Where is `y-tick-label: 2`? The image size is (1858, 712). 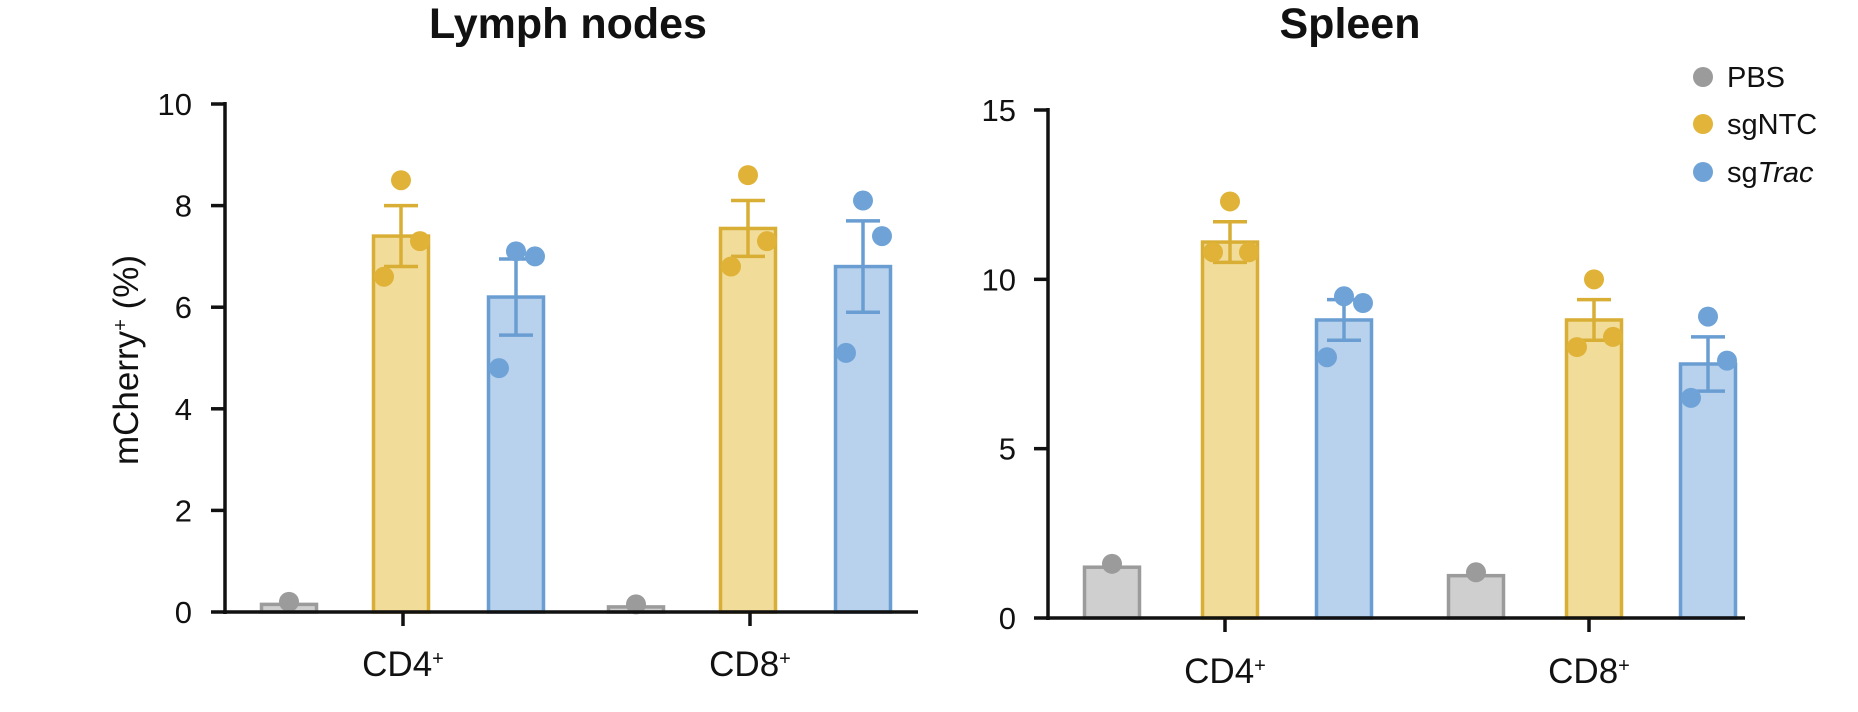 y-tick-label: 2 is located at coordinates (183, 510).